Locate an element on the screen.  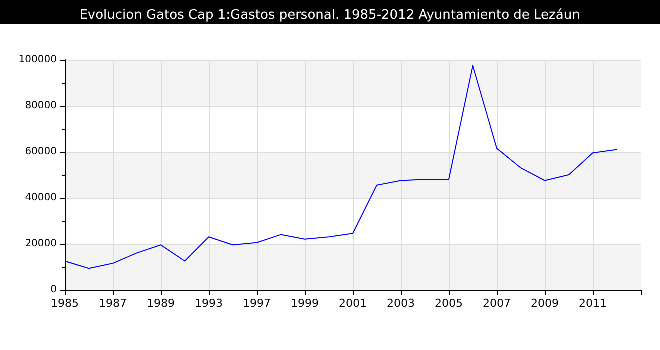
chart-title: Evolucion Gatos Cap 1:Gastos personal. 1985-2012 Ayuntamiento de Lezáun is located at coordinates (330, 15).